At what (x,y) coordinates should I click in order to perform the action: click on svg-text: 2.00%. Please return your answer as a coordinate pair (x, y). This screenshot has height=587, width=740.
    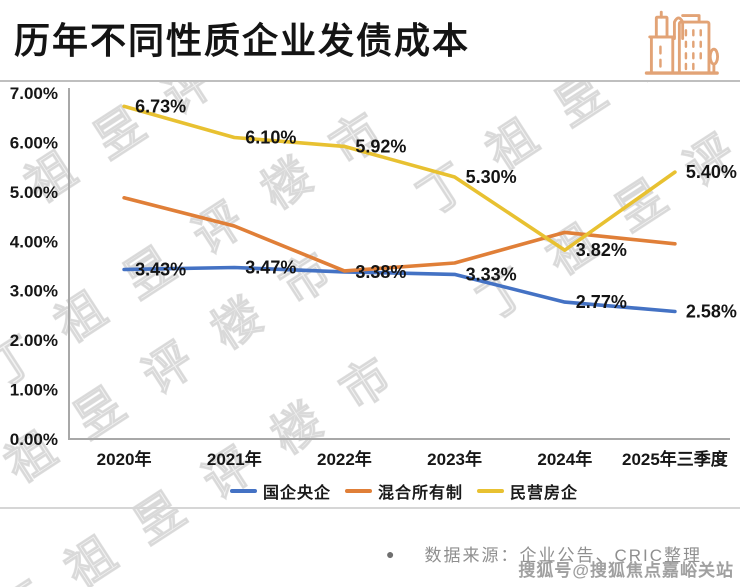
    Looking at the image, I should click on (34, 340).